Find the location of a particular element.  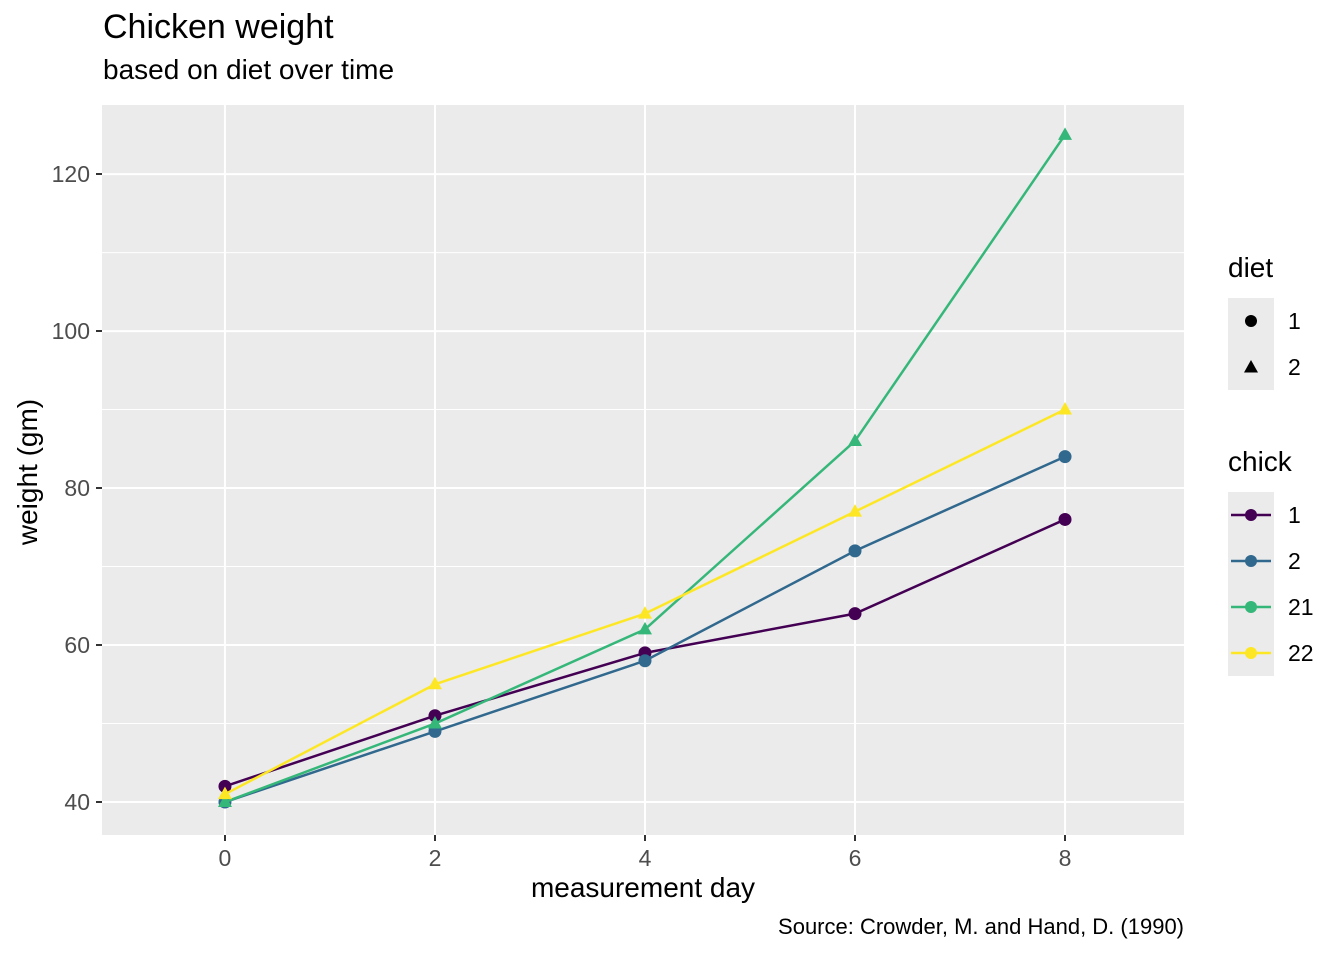

diet-1-point-icon is located at coordinates (1251, 321).